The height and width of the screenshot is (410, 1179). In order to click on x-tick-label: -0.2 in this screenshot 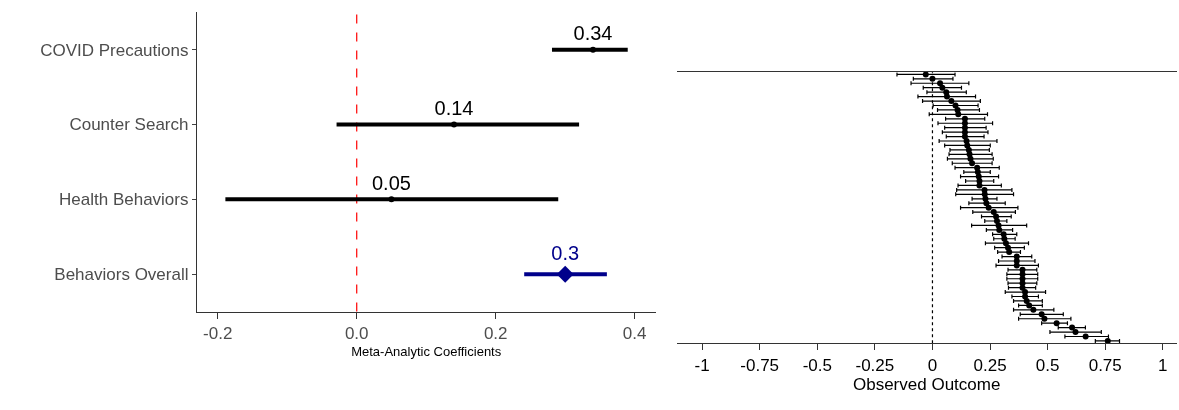, I will do `click(218, 333)`.